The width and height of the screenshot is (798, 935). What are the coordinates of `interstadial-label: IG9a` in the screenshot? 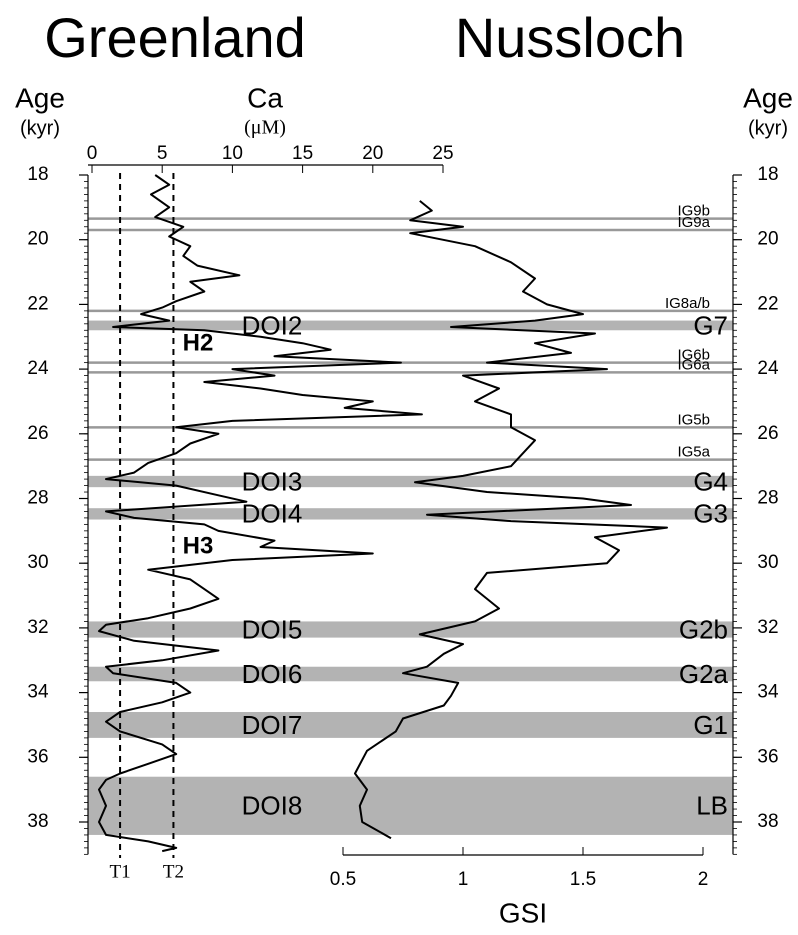 It's located at (693, 222).